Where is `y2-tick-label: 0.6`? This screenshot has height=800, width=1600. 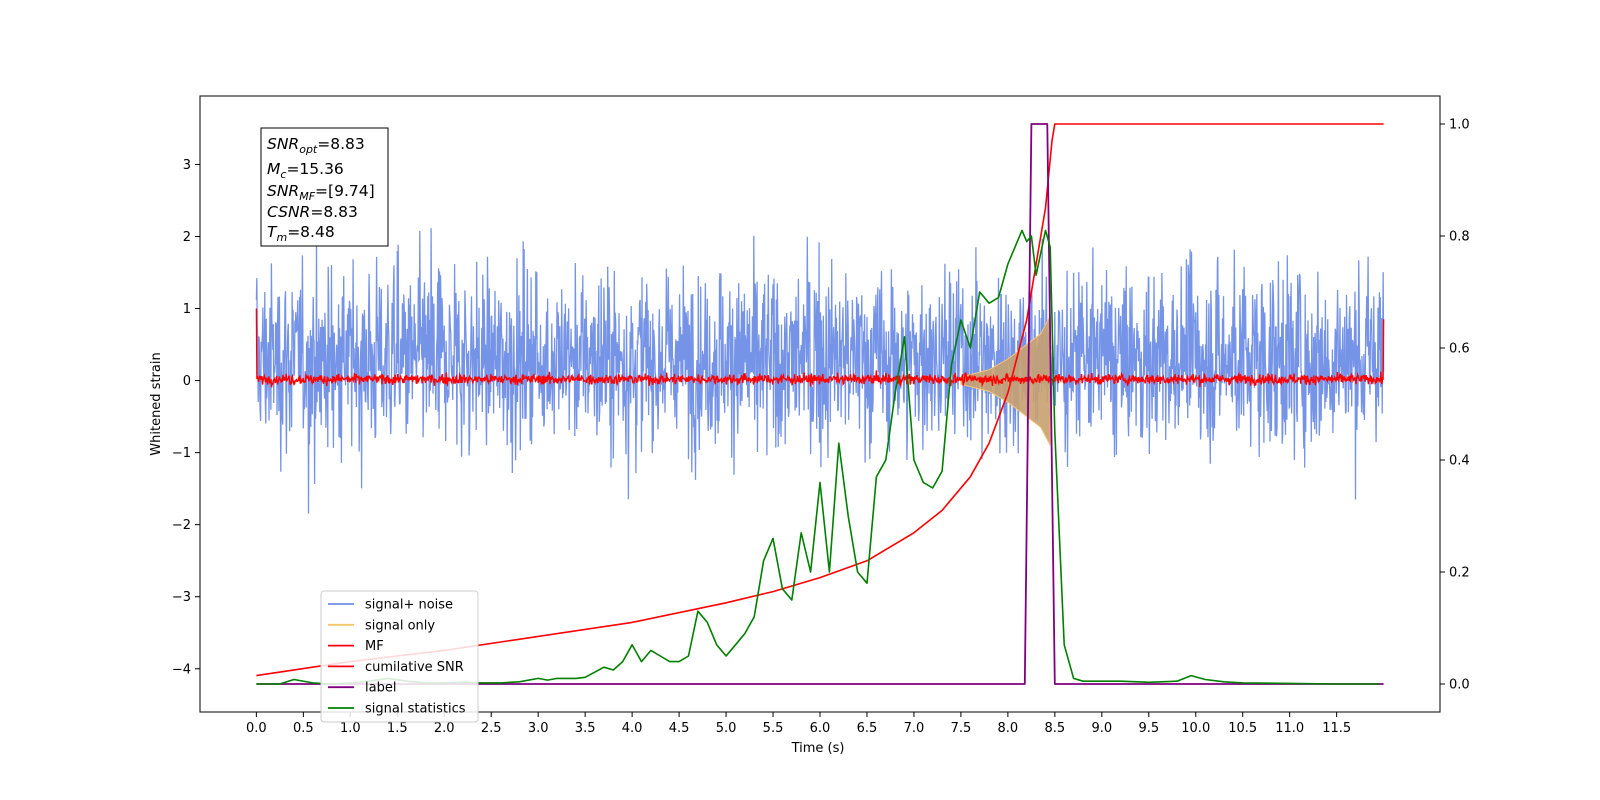
y2-tick-label: 0.6 is located at coordinates (1459, 349).